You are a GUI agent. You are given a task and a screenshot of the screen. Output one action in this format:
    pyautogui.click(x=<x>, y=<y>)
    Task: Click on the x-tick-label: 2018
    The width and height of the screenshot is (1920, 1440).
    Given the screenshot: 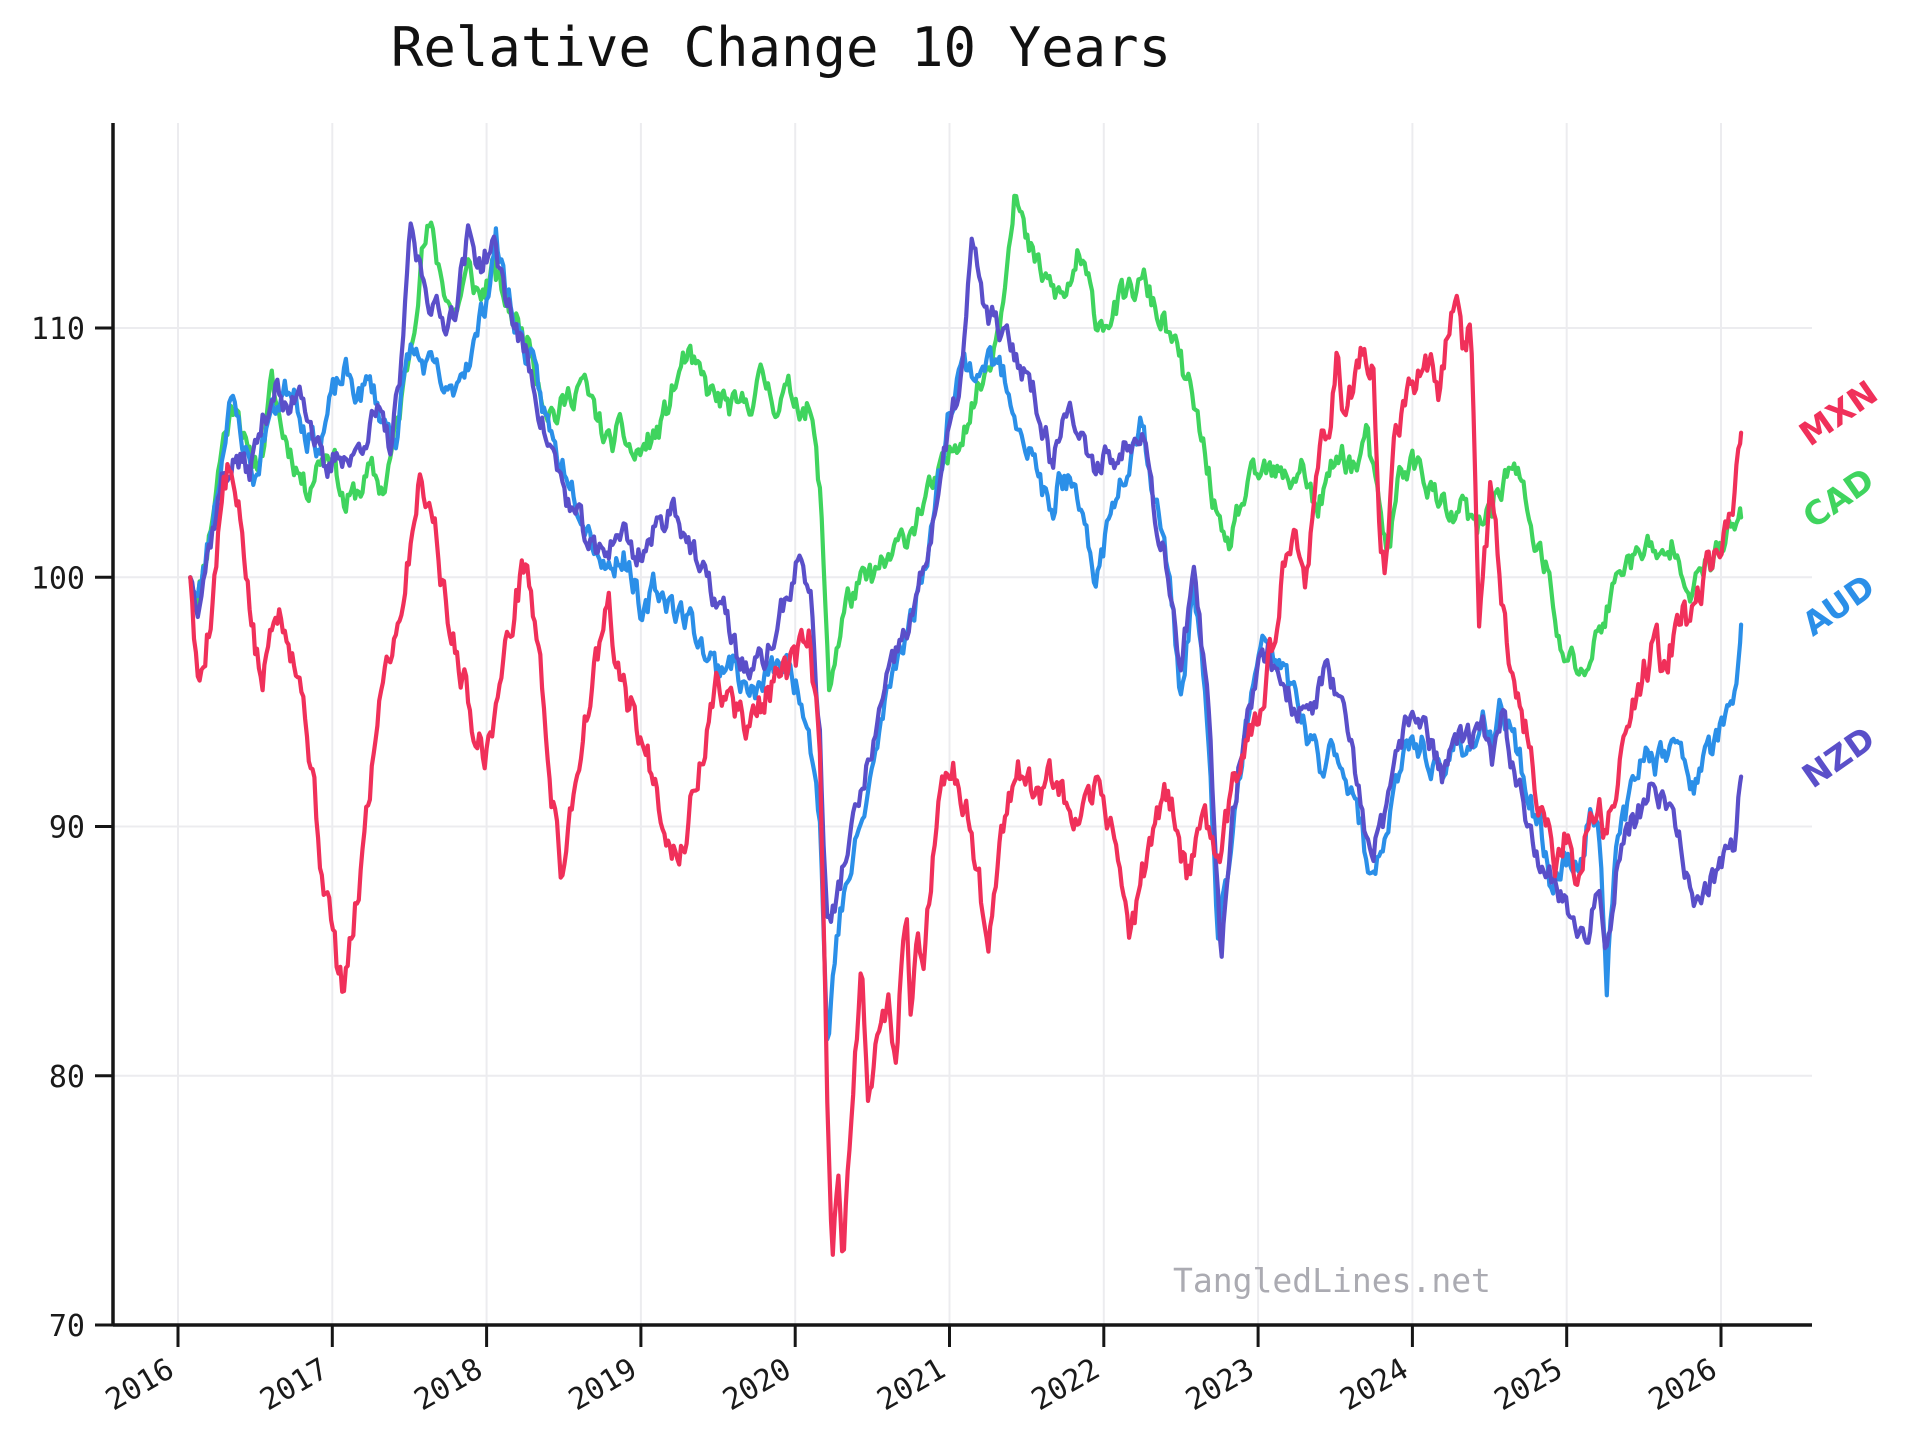 What is the action you would take?
    pyautogui.click(x=449, y=1385)
    